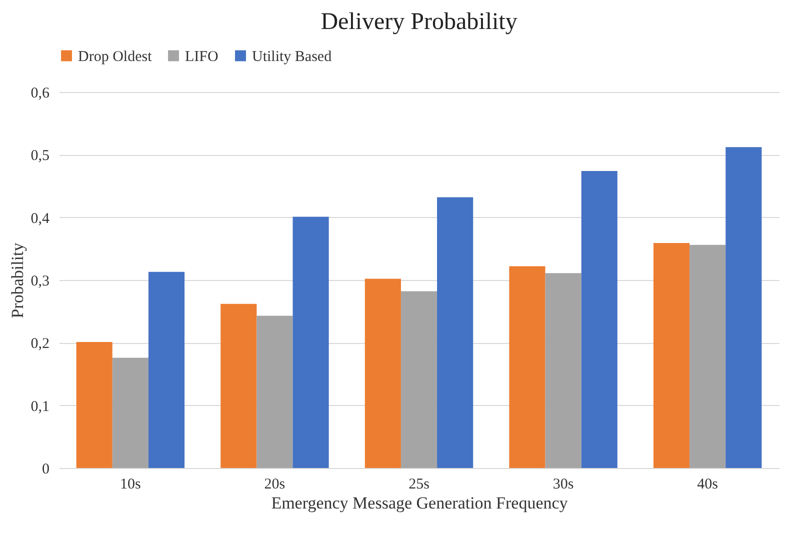 Image resolution: width=803 pixels, height=548 pixels. Describe the element at coordinates (419, 484) in the screenshot. I see `x-tick-label: 25s` at that location.